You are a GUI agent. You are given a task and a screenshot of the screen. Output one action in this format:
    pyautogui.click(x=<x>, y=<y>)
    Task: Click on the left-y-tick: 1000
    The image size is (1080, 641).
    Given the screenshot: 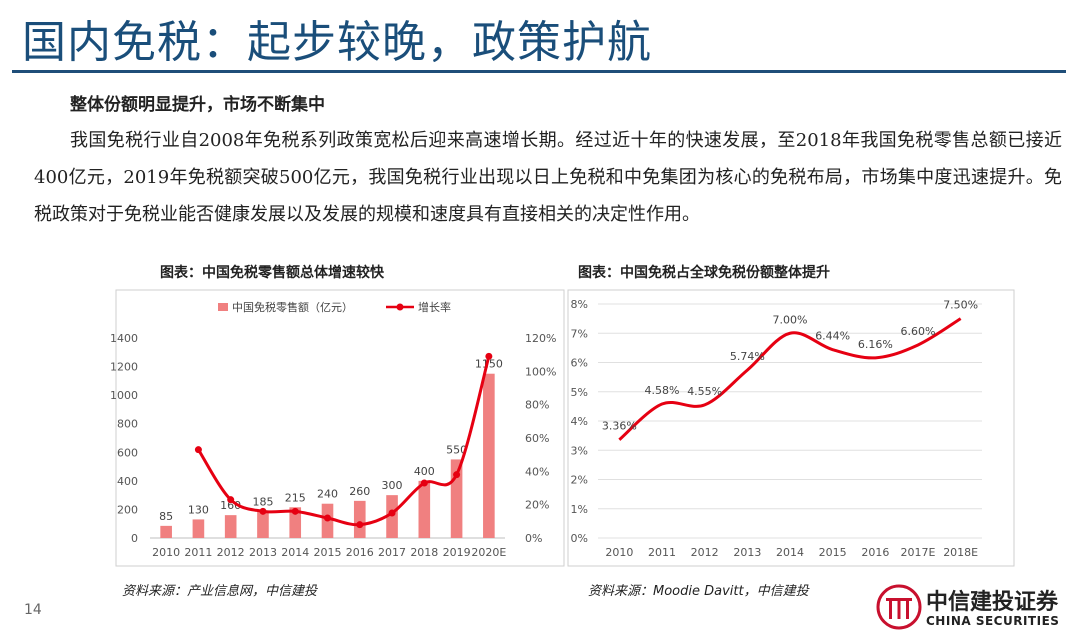 What is the action you would take?
    pyautogui.click(x=124, y=395)
    